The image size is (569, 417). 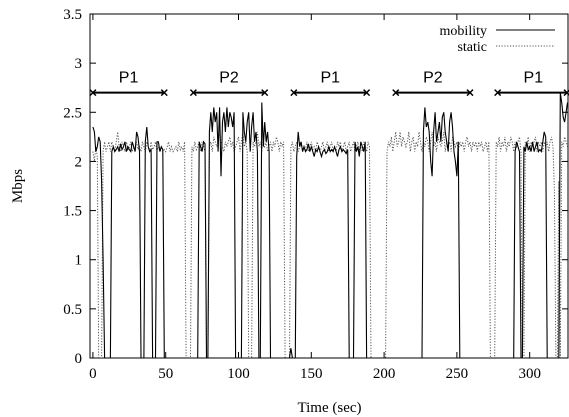 I want to click on y-tick-label: 1.5, so click(x=72, y=212).